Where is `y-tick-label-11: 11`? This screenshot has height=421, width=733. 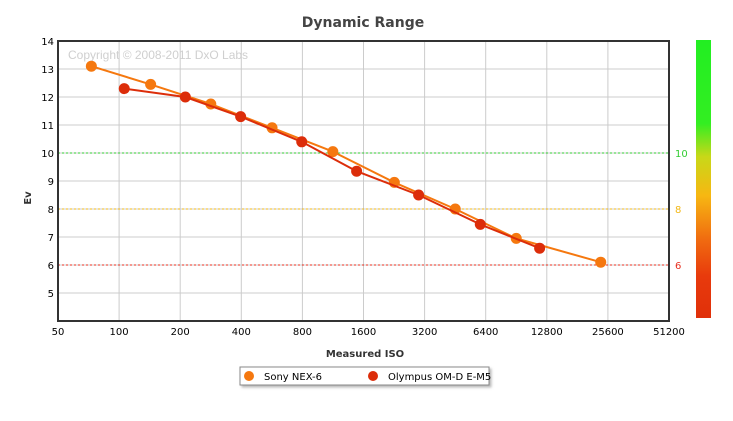 y-tick-label-11: 11 is located at coordinates (47, 126).